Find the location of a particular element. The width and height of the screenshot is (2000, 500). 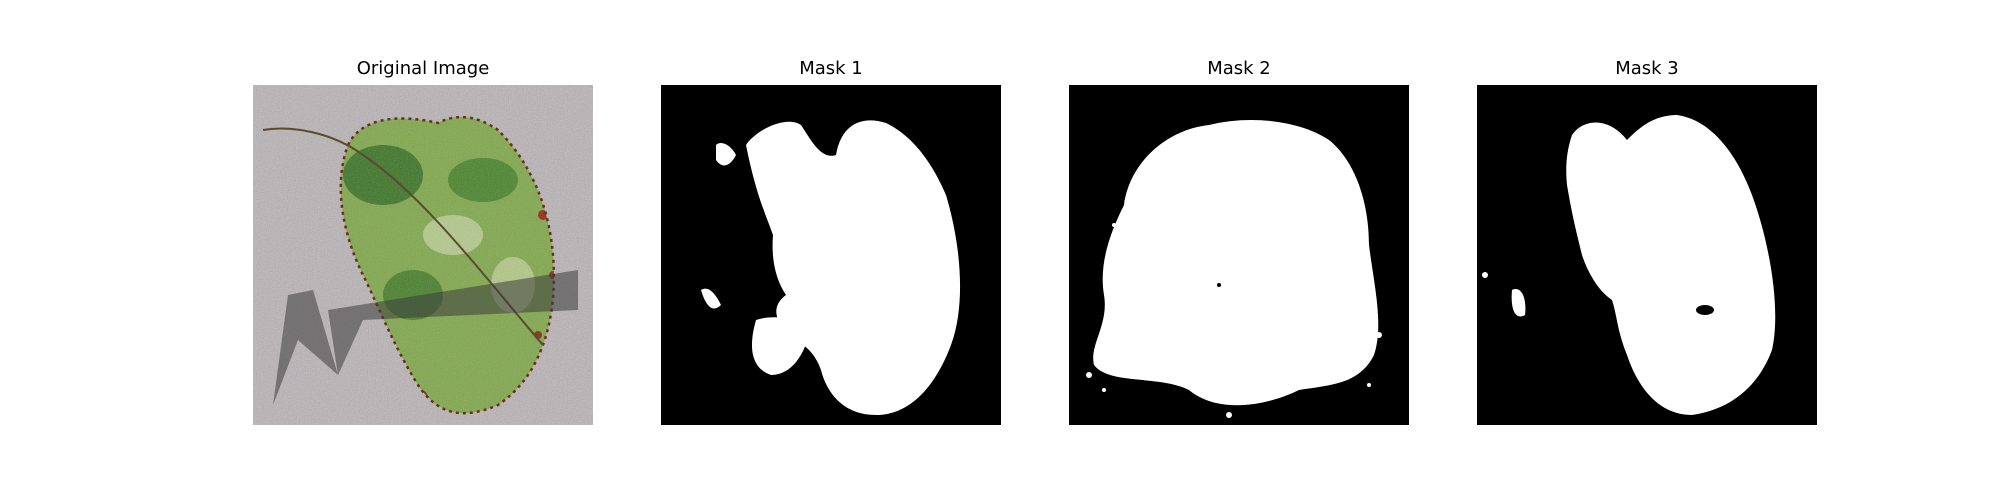

original-image-panel is located at coordinates (423, 255).